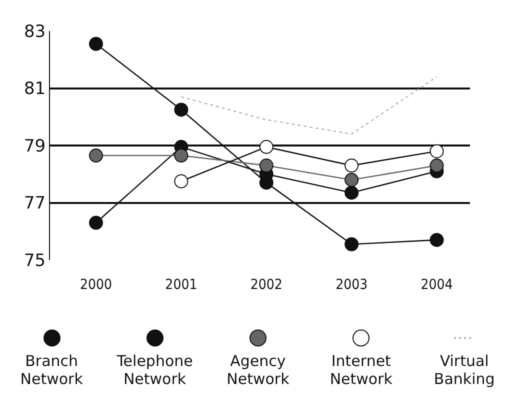 This screenshot has height=406, width=516. I want to click on legend-label: Virtual Banking, so click(464, 370).